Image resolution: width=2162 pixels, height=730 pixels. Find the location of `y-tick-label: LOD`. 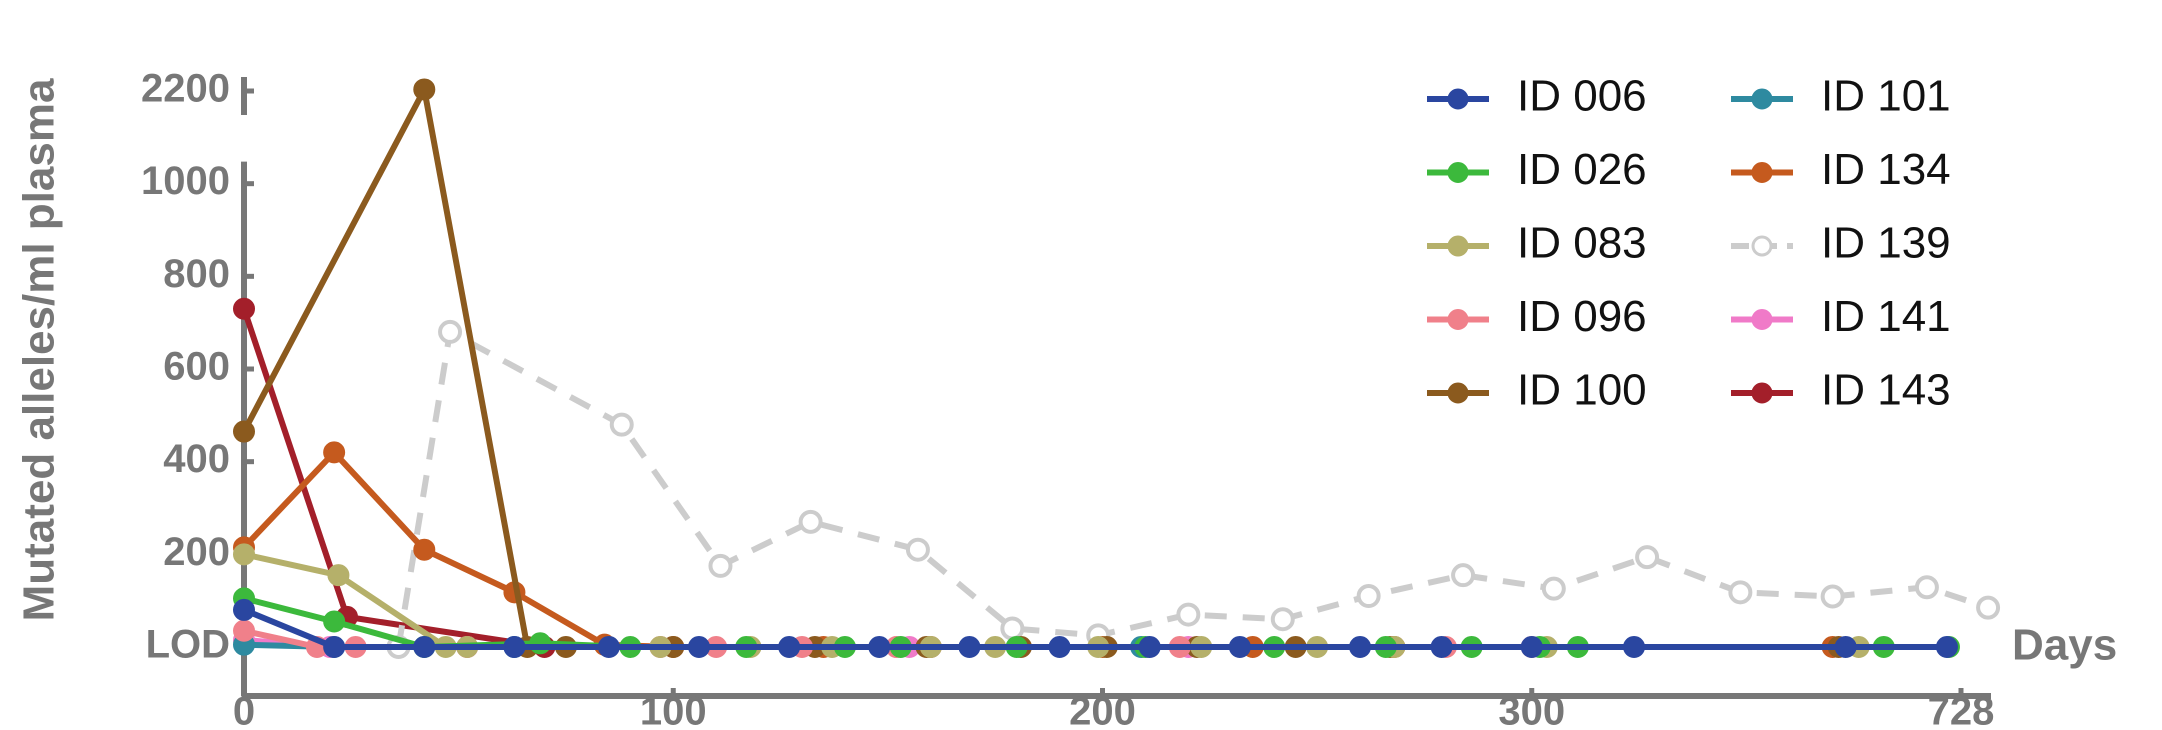

y-tick-label: LOD is located at coordinates (188, 645).